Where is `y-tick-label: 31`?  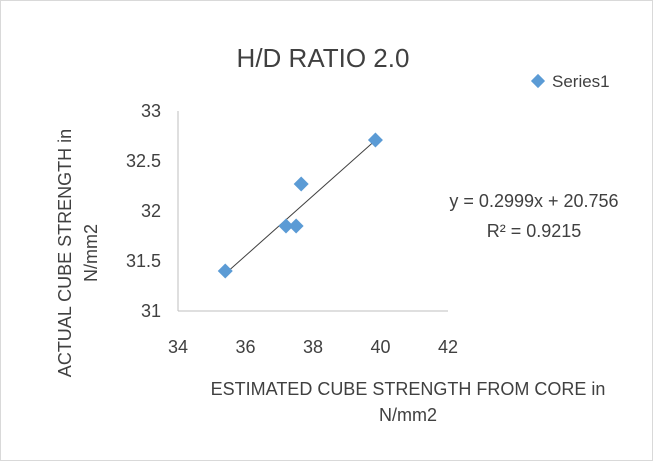 y-tick-label: 31 is located at coordinates (151, 311).